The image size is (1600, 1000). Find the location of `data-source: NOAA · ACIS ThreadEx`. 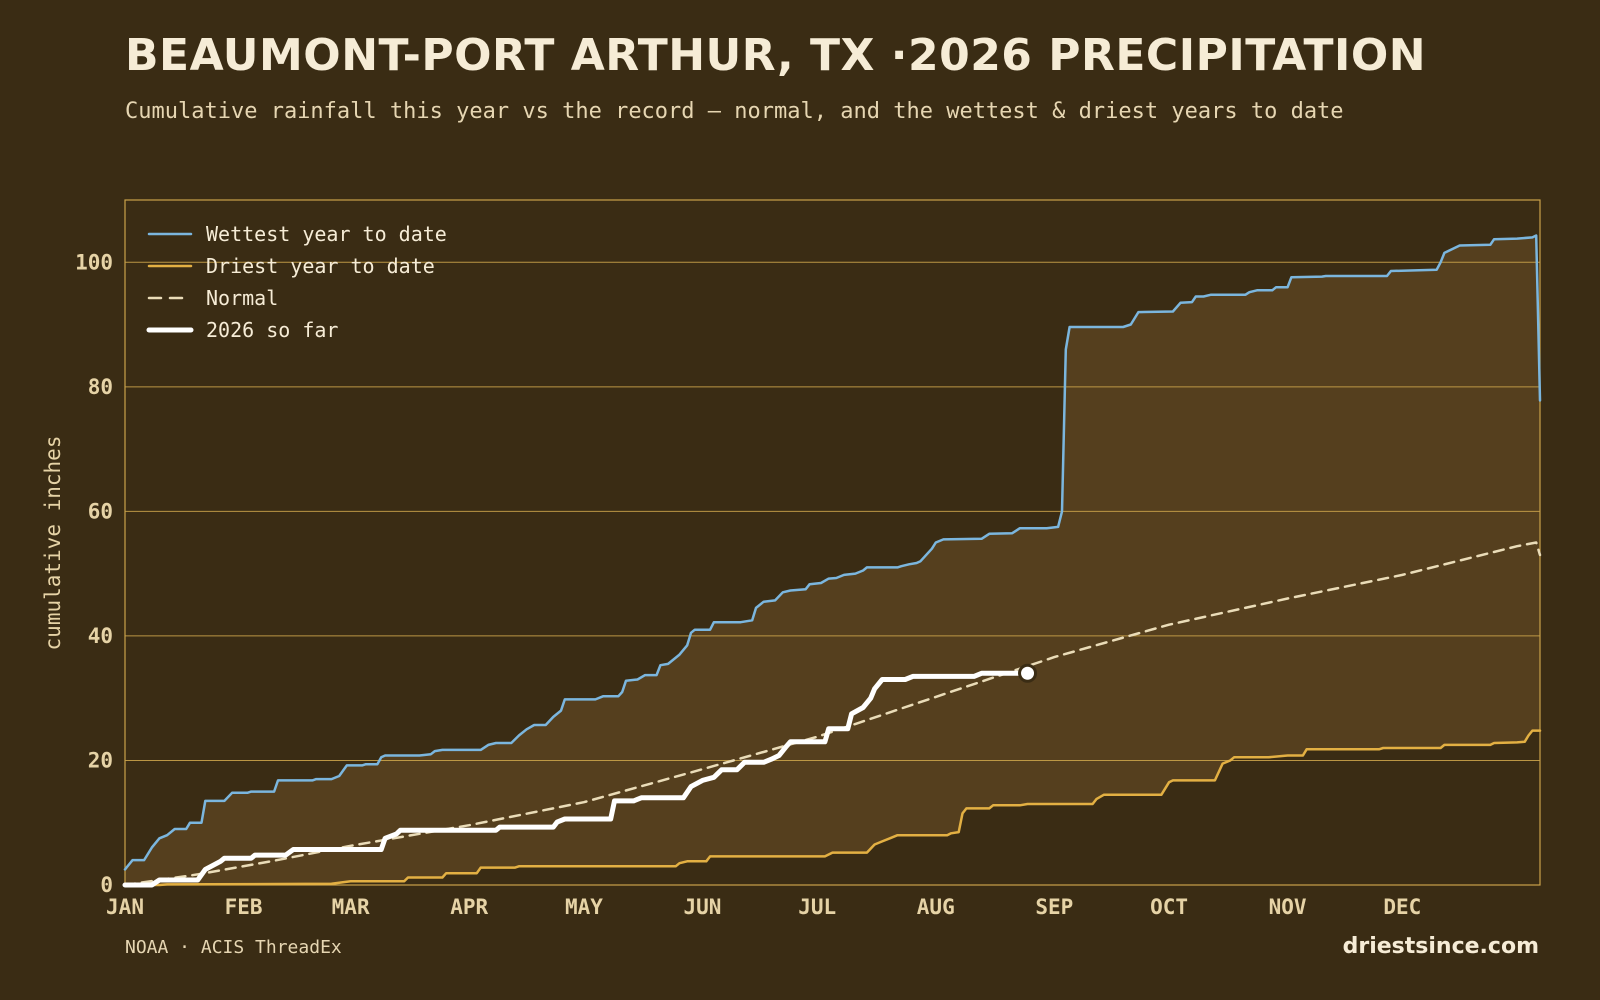

data-source: NOAA · ACIS ThreadEx is located at coordinates (233, 947).